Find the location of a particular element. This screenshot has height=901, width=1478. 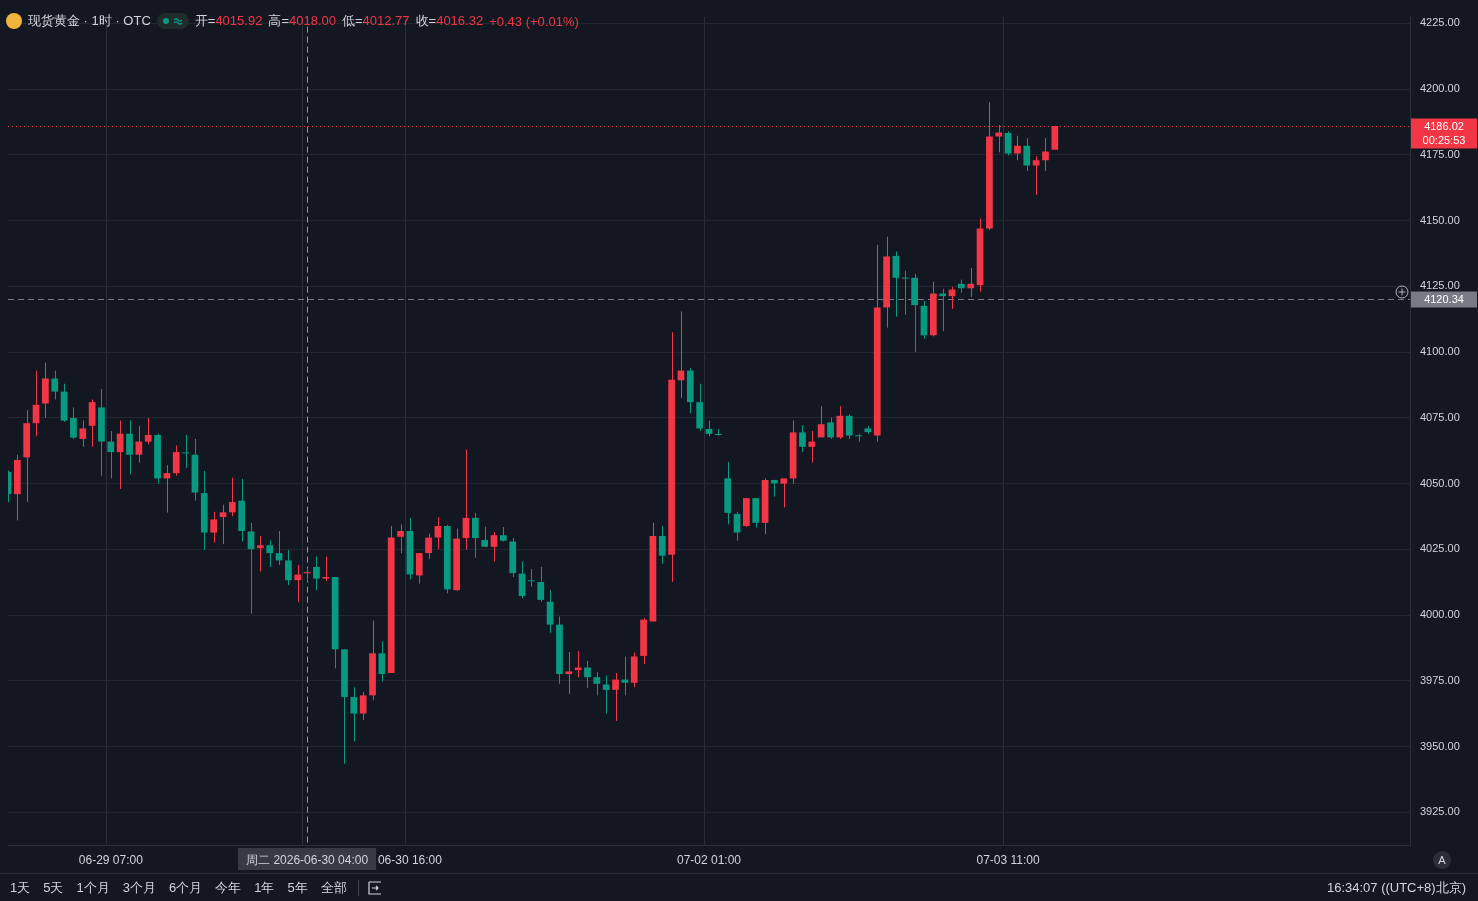

y-tick-label: 4025.00 is located at coordinates (1440, 548).